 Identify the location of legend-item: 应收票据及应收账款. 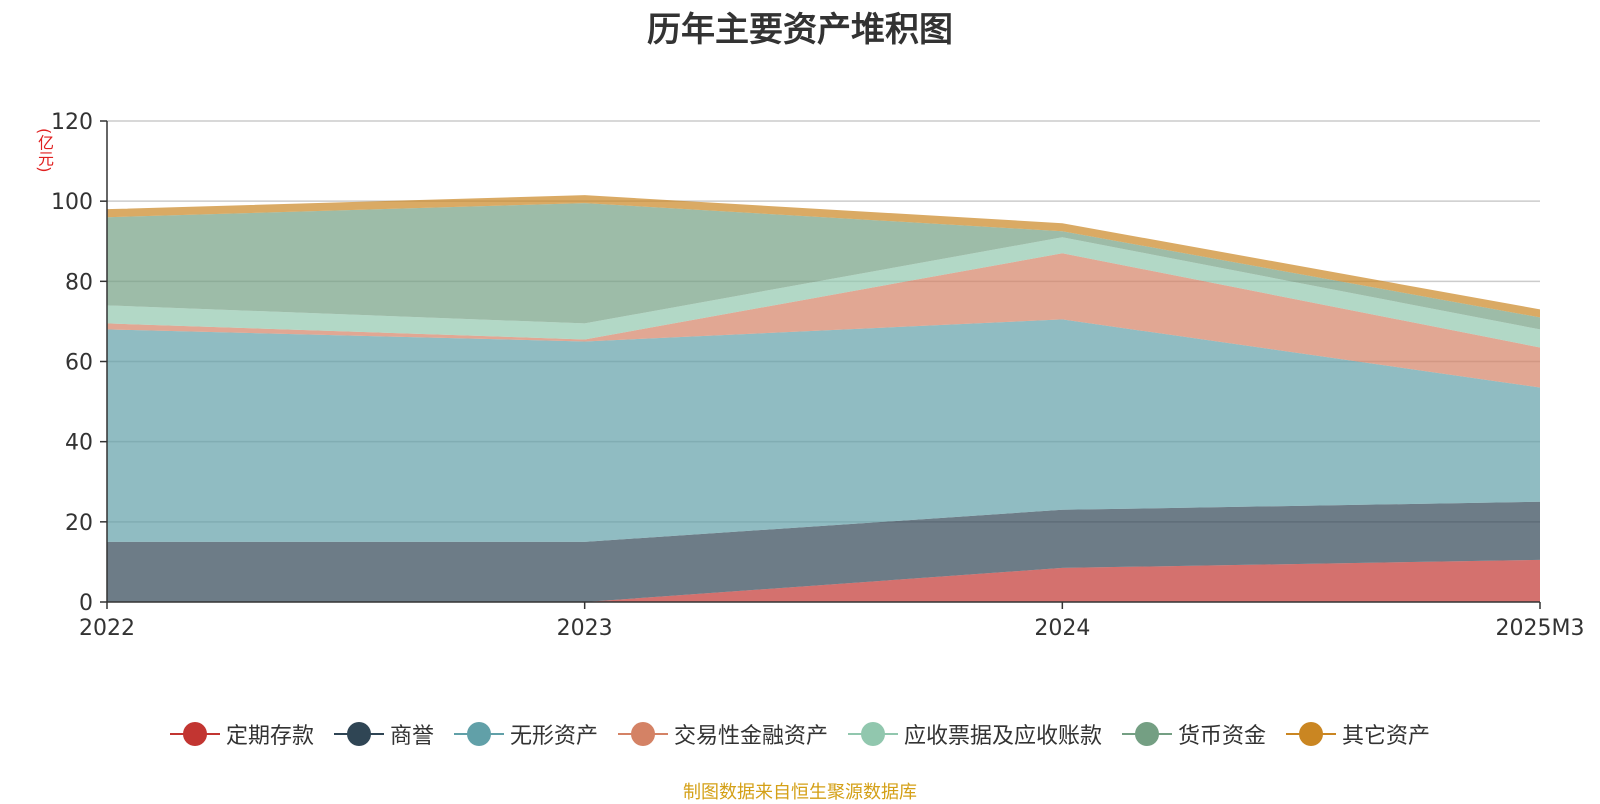
(975, 734).